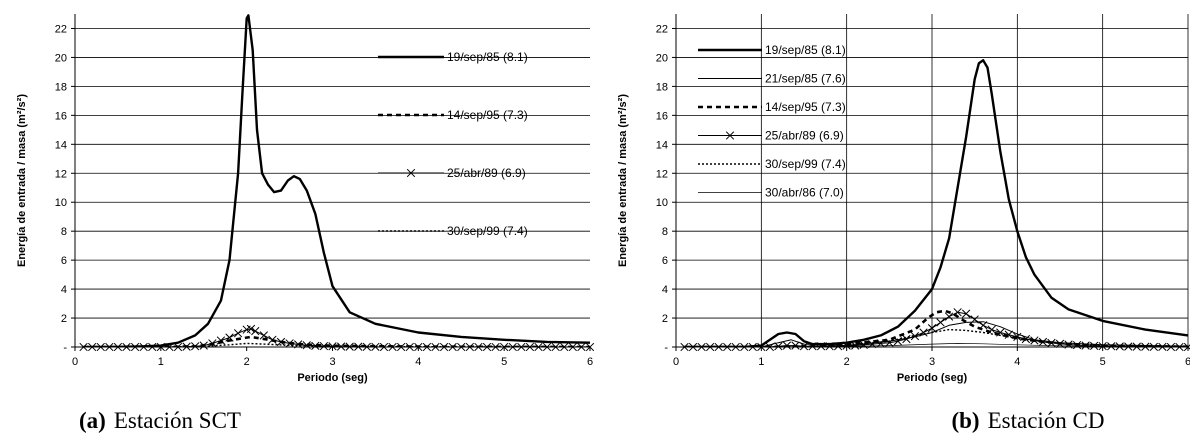 This screenshot has height=440, width=1190. What do you see at coordinates (805, 107) in the screenshot?
I see `legend-label: 14/sep/95 (7.3)` at bounding box center [805, 107].